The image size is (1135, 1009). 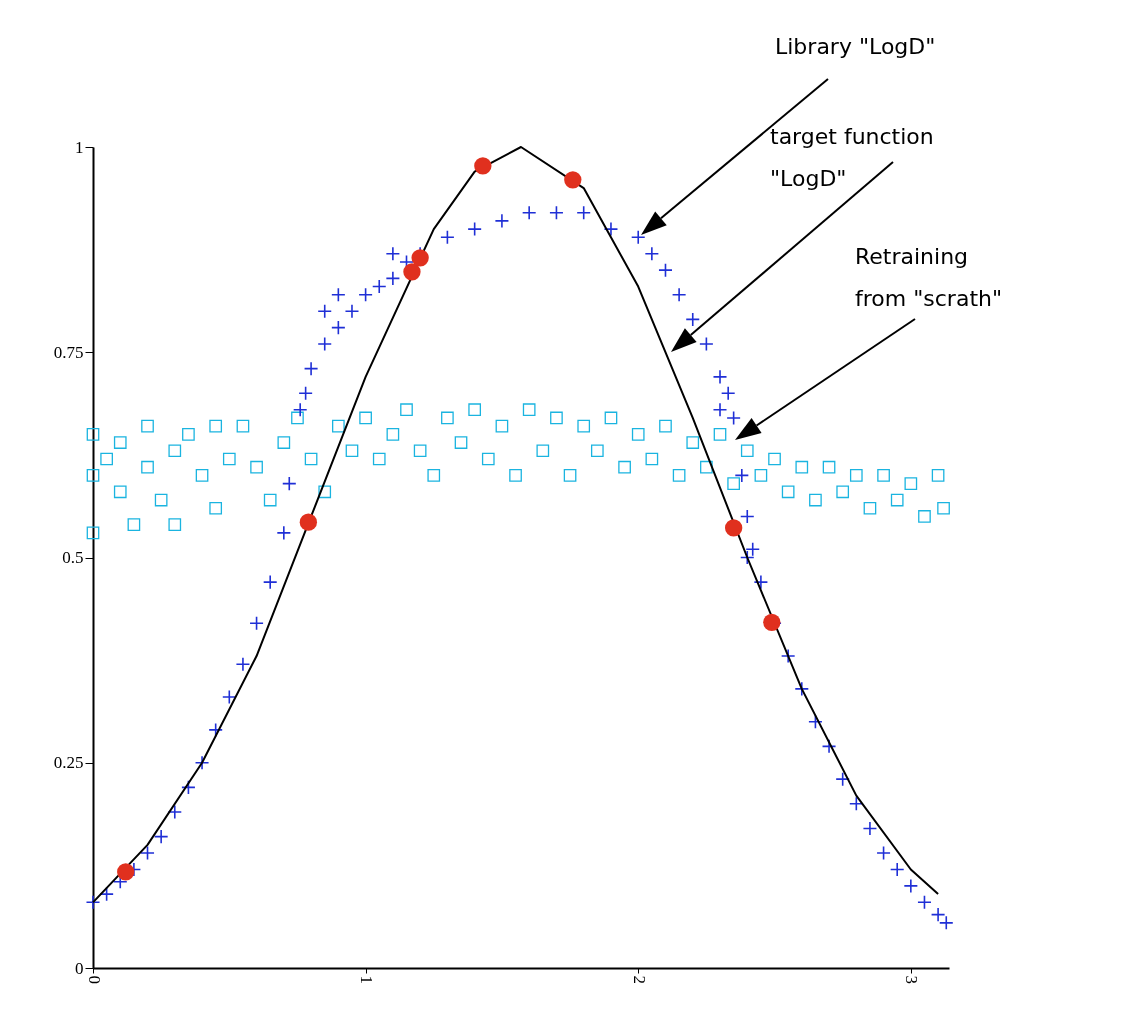 What do you see at coordinates (94, 979) in the screenshot?
I see `x-tick-label: 0` at bounding box center [94, 979].